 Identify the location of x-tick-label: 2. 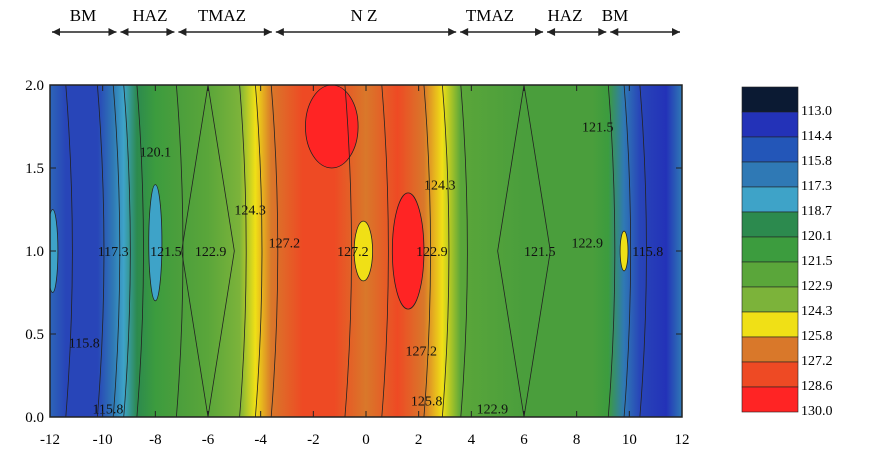
(419, 440).